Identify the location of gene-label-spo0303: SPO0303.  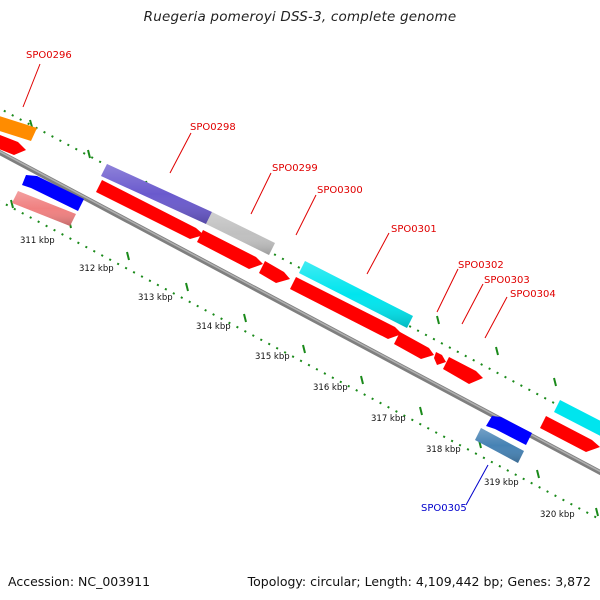
(507, 280).